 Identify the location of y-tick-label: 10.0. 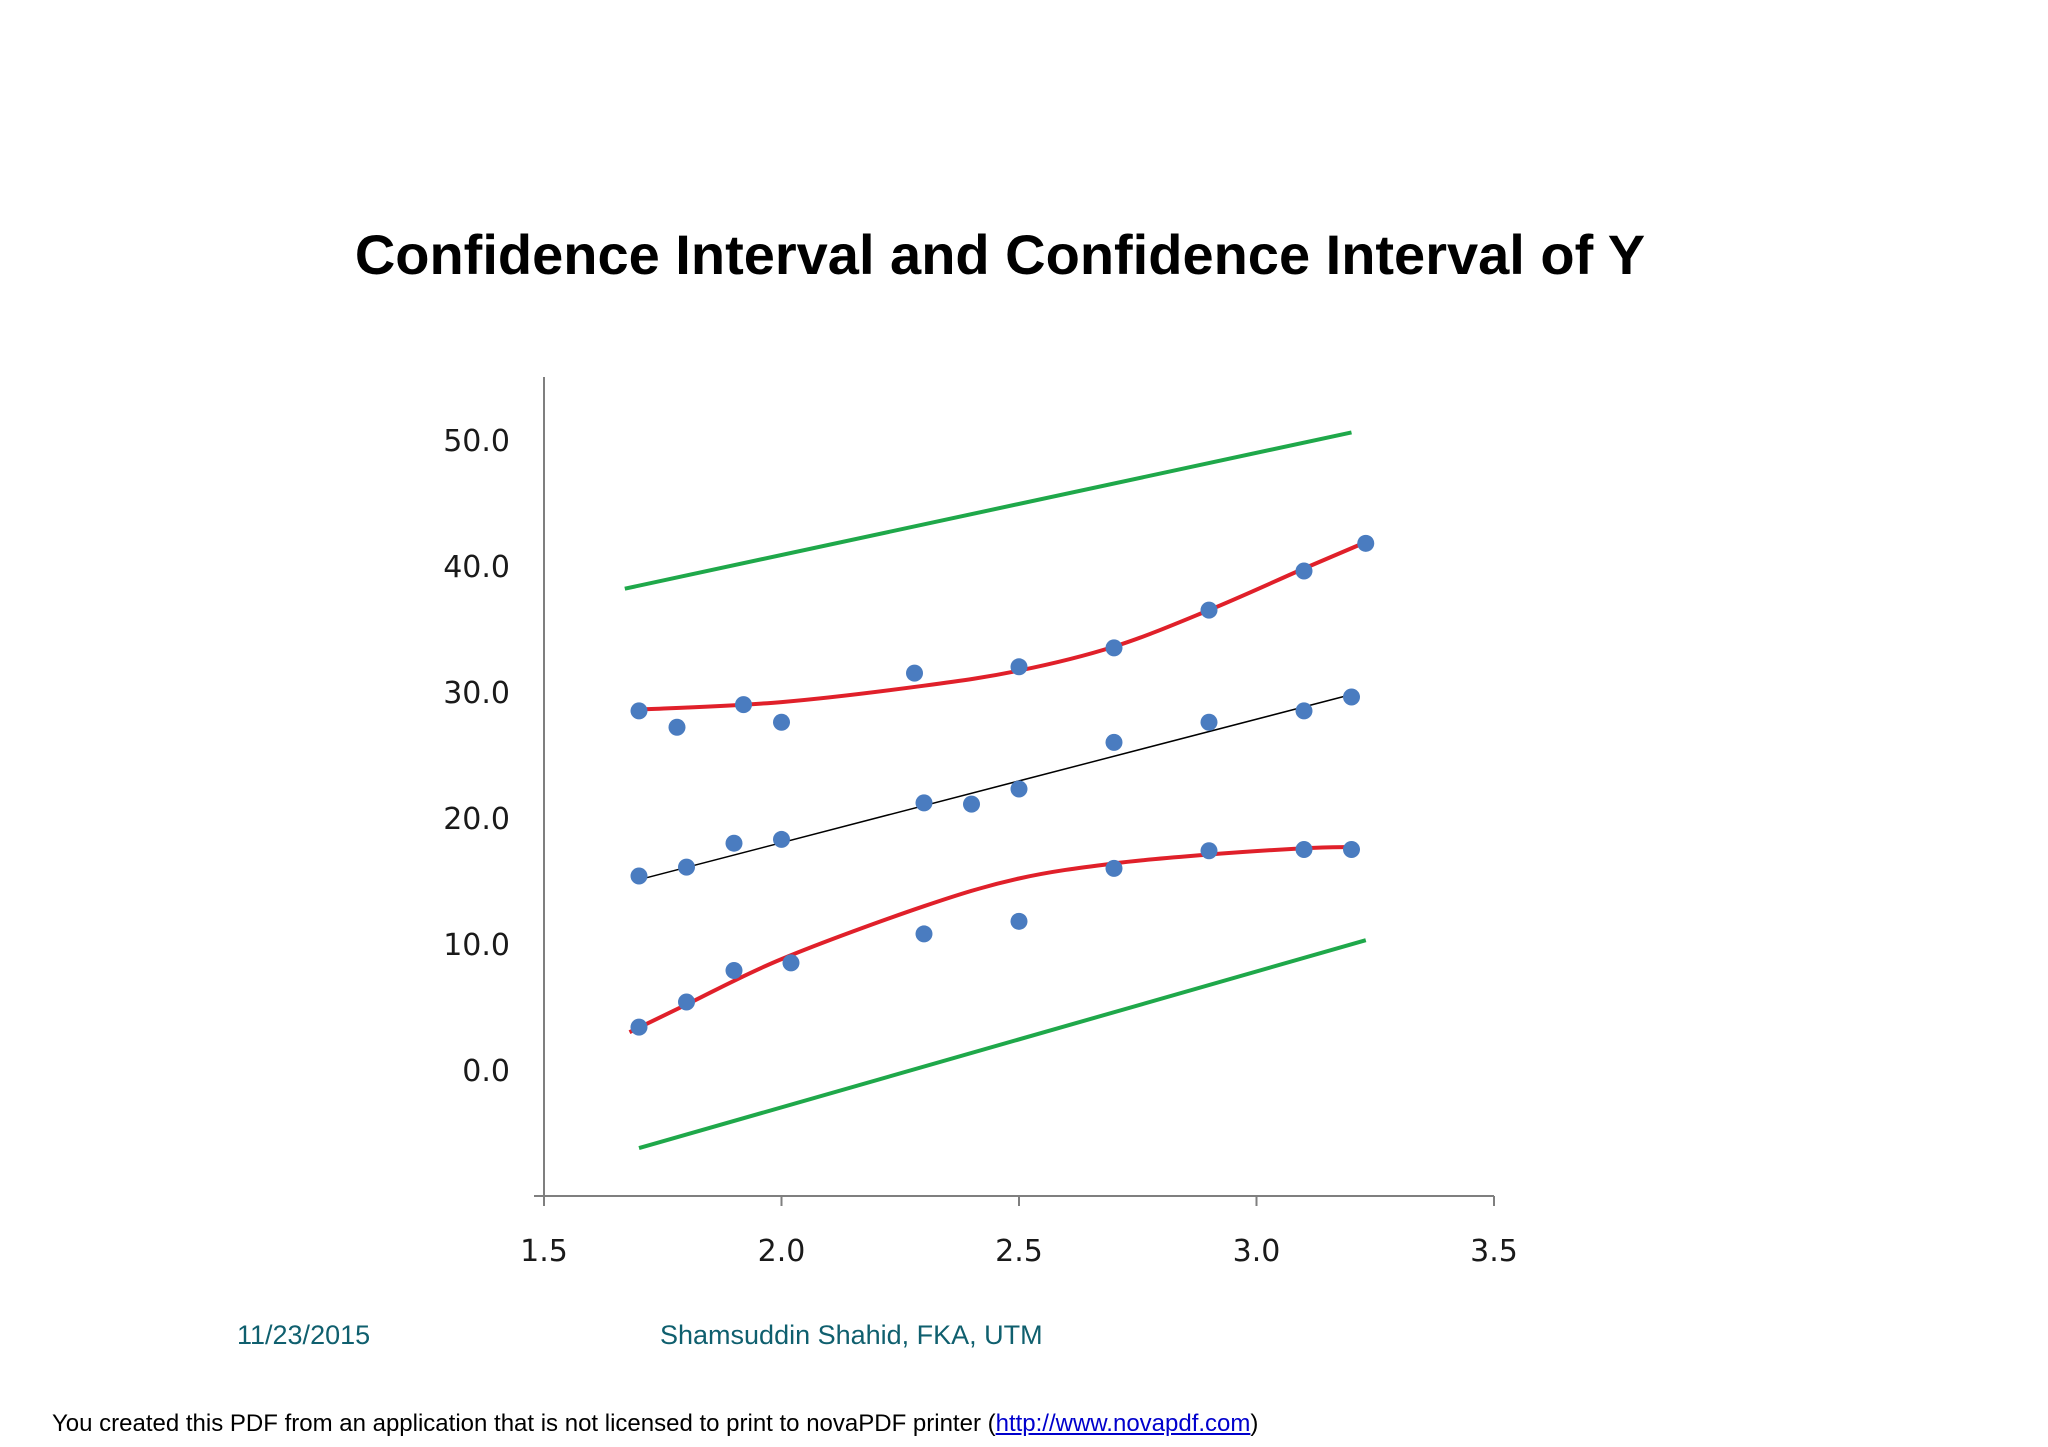
(476, 945).